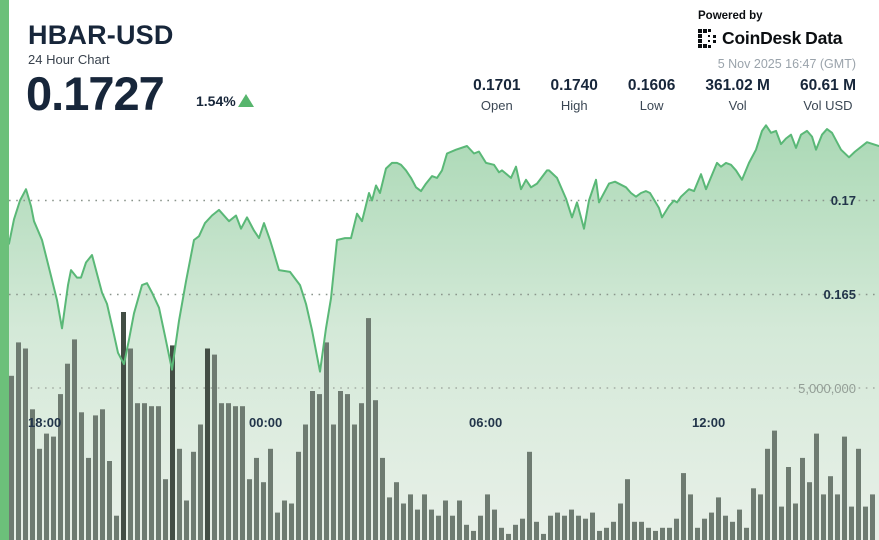 This screenshot has width=879, height=540. What do you see at coordinates (827, 85) in the screenshot?
I see `stat-value: 60.61 M` at bounding box center [827, 85].